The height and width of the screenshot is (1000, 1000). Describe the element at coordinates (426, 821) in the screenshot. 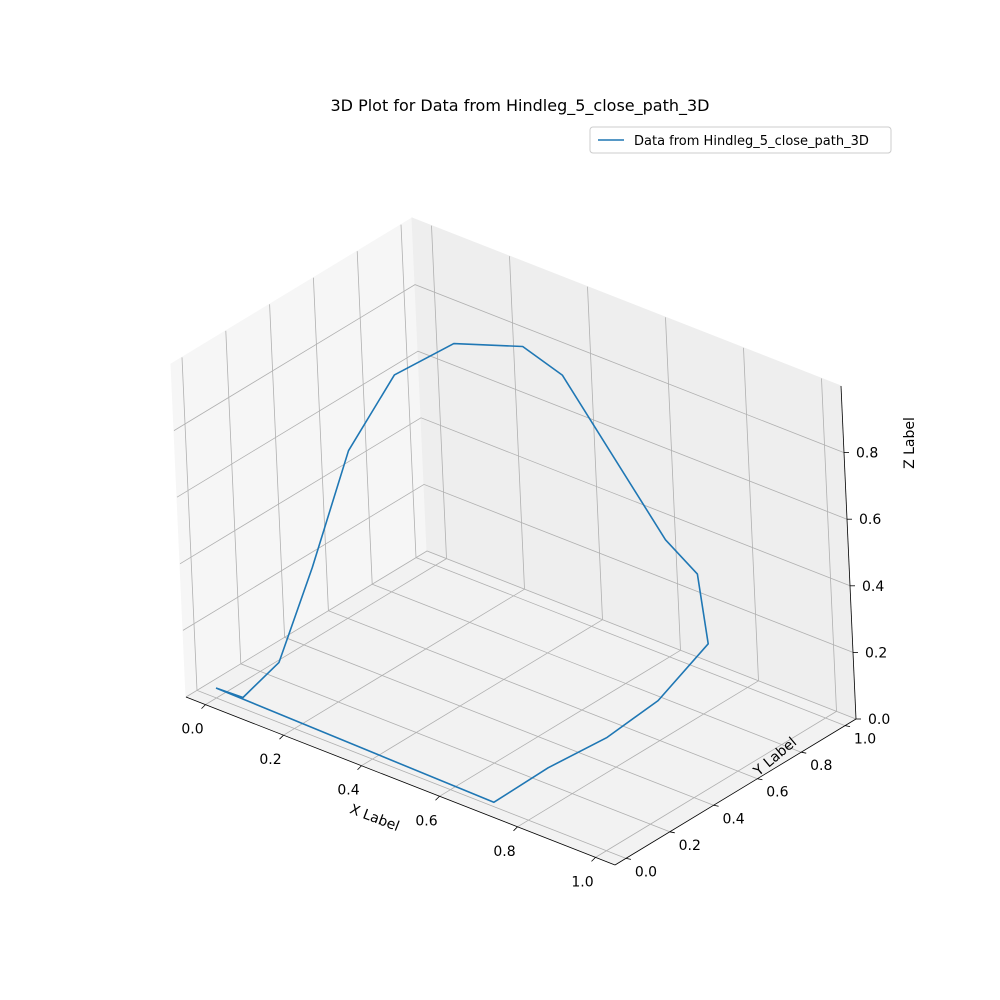

I see `x-tick-label: 0.6` at that location.